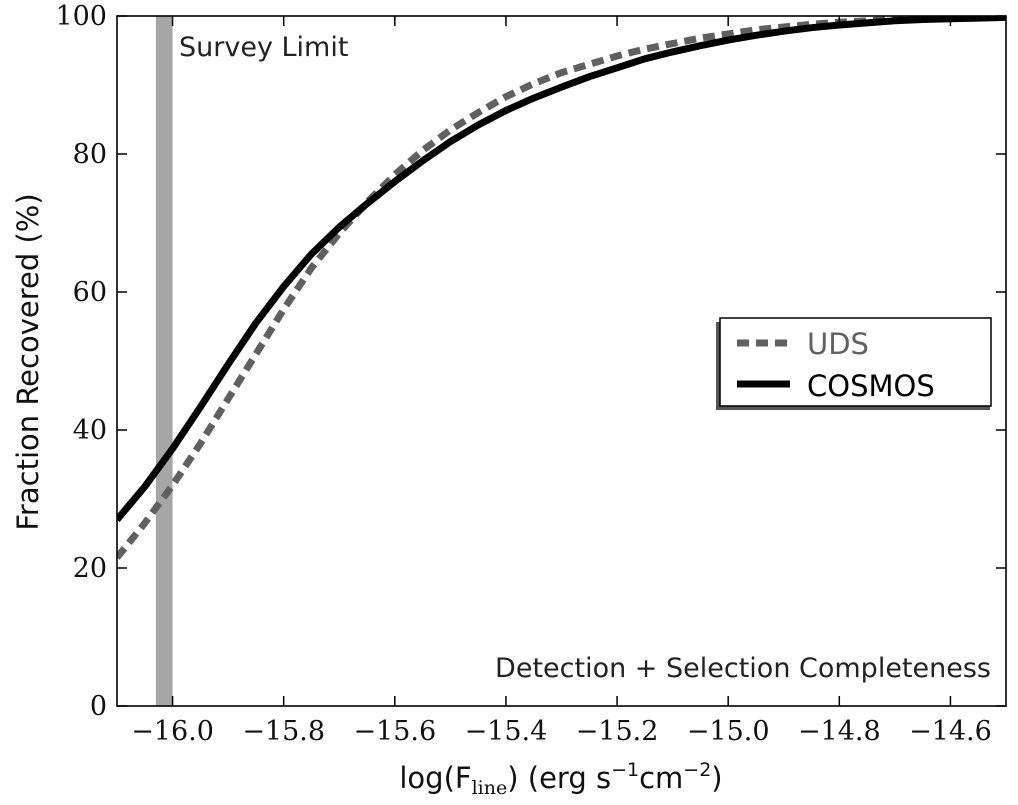 Image resolution: width=1018 pixels, height=805 pixels. I want to click on x-axis-label-prefix: log(F, so click(435, 778).